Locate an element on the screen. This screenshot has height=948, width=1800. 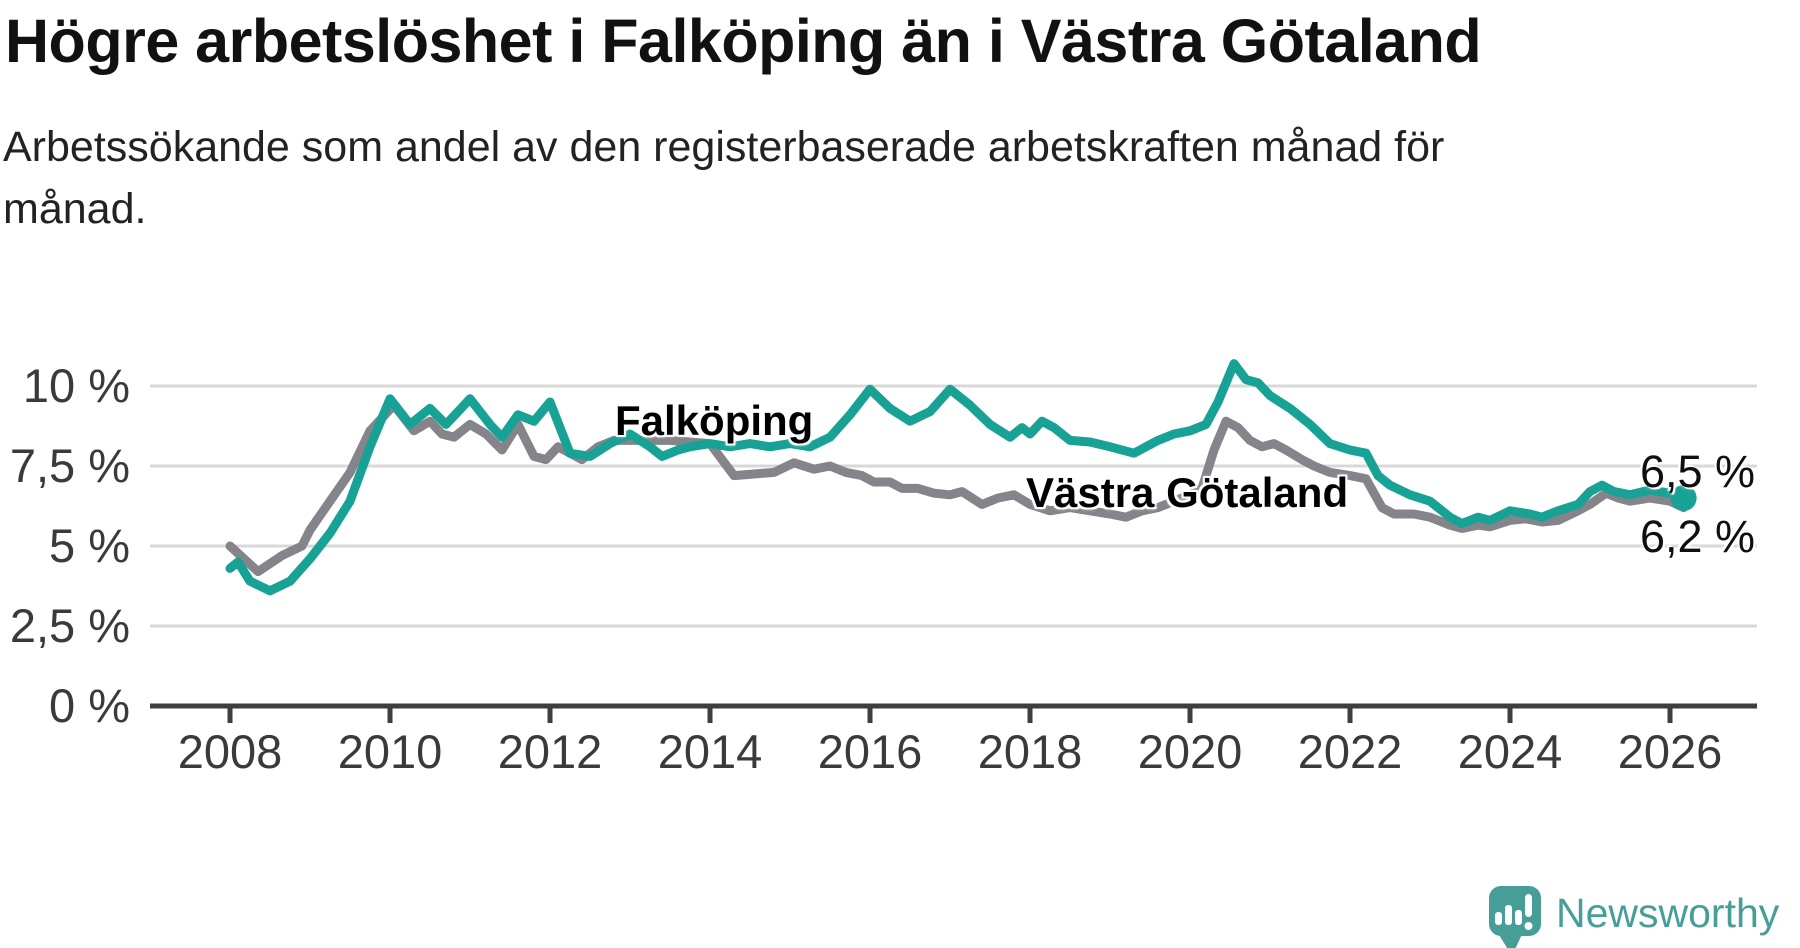
newsworthy-logo-text: Newsworthy is located at coordinates (1668, 913).